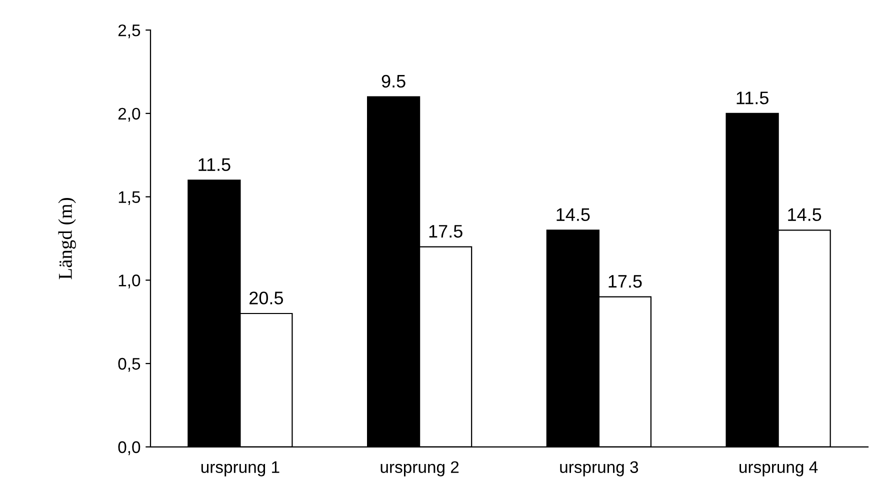 Image resolution: width=875 pixels, height=501 pixels. What do you see at coordinates (129, 281) in the screenshot?
I see `y-tick-label: 1,0` at bounding box center [129, 281].